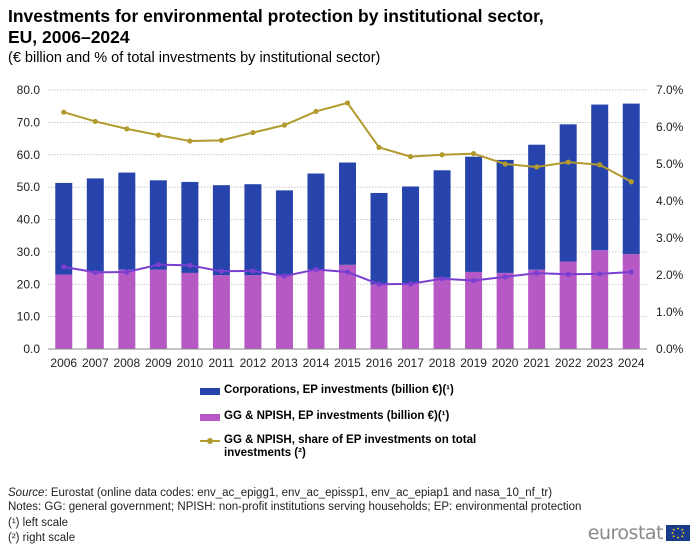 This screenshot has height=552, width=700. Describe the element at coordinates (379, 363) in the screenshot. I see `x-tick-label: 2016` at that location.